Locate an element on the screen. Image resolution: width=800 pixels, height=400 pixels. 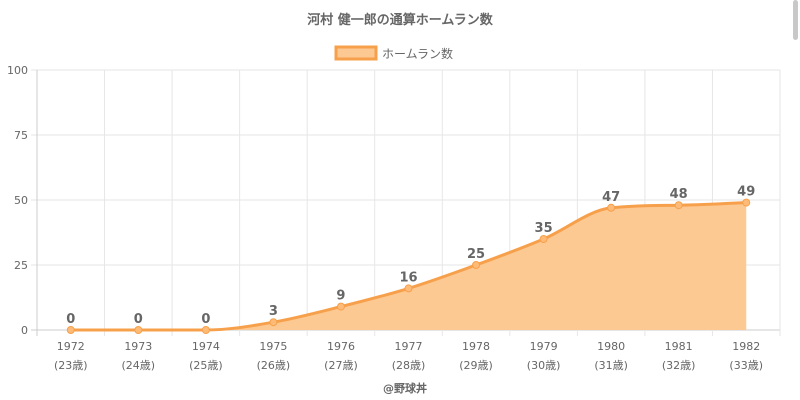
data-label: 25 is located at coordinates (476, 254).